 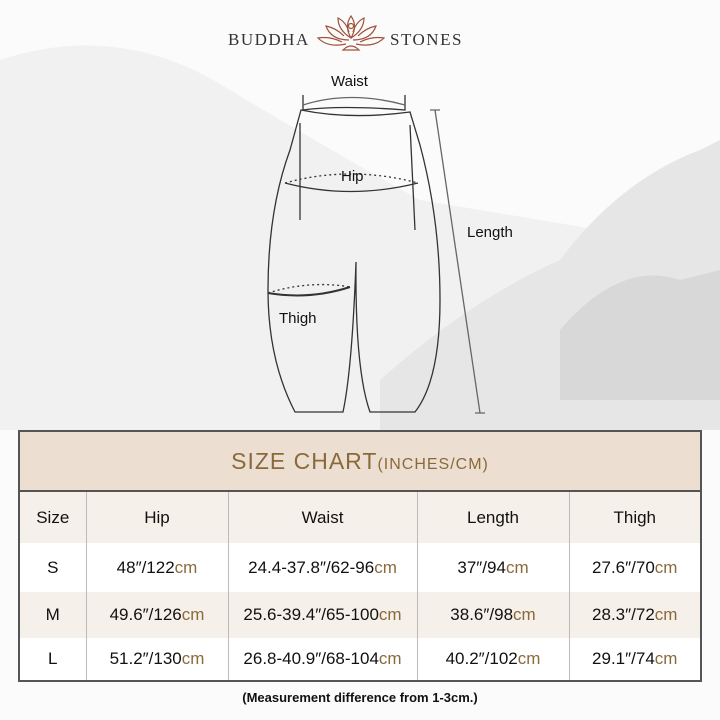 I want to click on measurement-note: (Measurement difference from 1-3cm.), so click(x=360, y=697).